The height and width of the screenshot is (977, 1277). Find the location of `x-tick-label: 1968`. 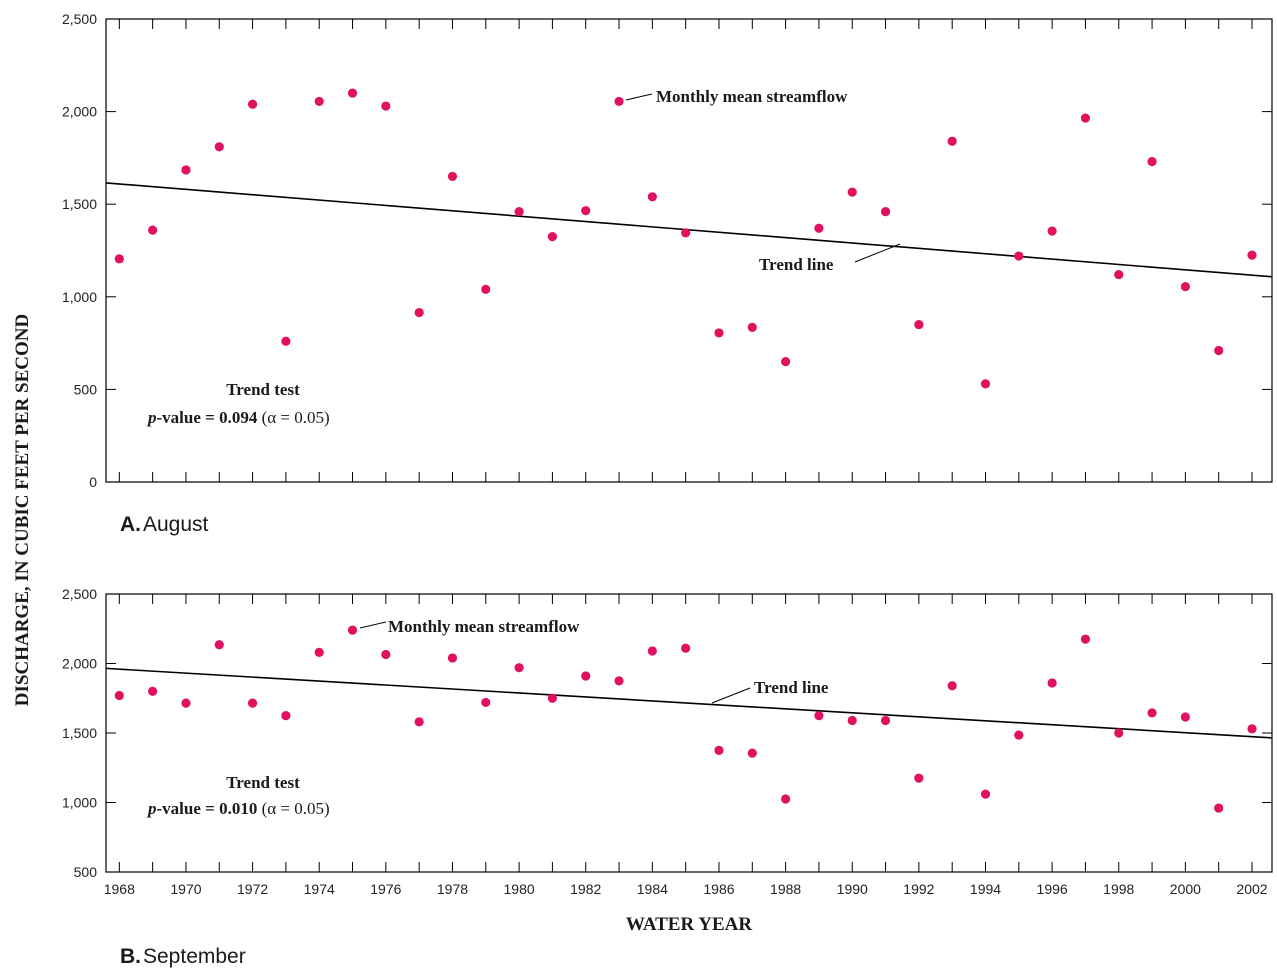

x-tick-label: 1968 is located at coordinates (119, 889).